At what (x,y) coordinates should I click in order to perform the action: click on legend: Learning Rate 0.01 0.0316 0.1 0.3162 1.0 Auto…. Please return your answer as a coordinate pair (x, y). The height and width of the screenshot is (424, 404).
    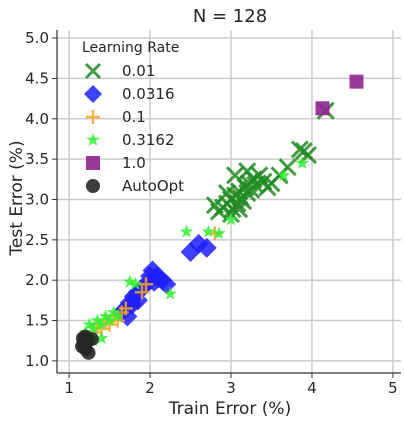
    Looking at the image, I should click on (133, 117).